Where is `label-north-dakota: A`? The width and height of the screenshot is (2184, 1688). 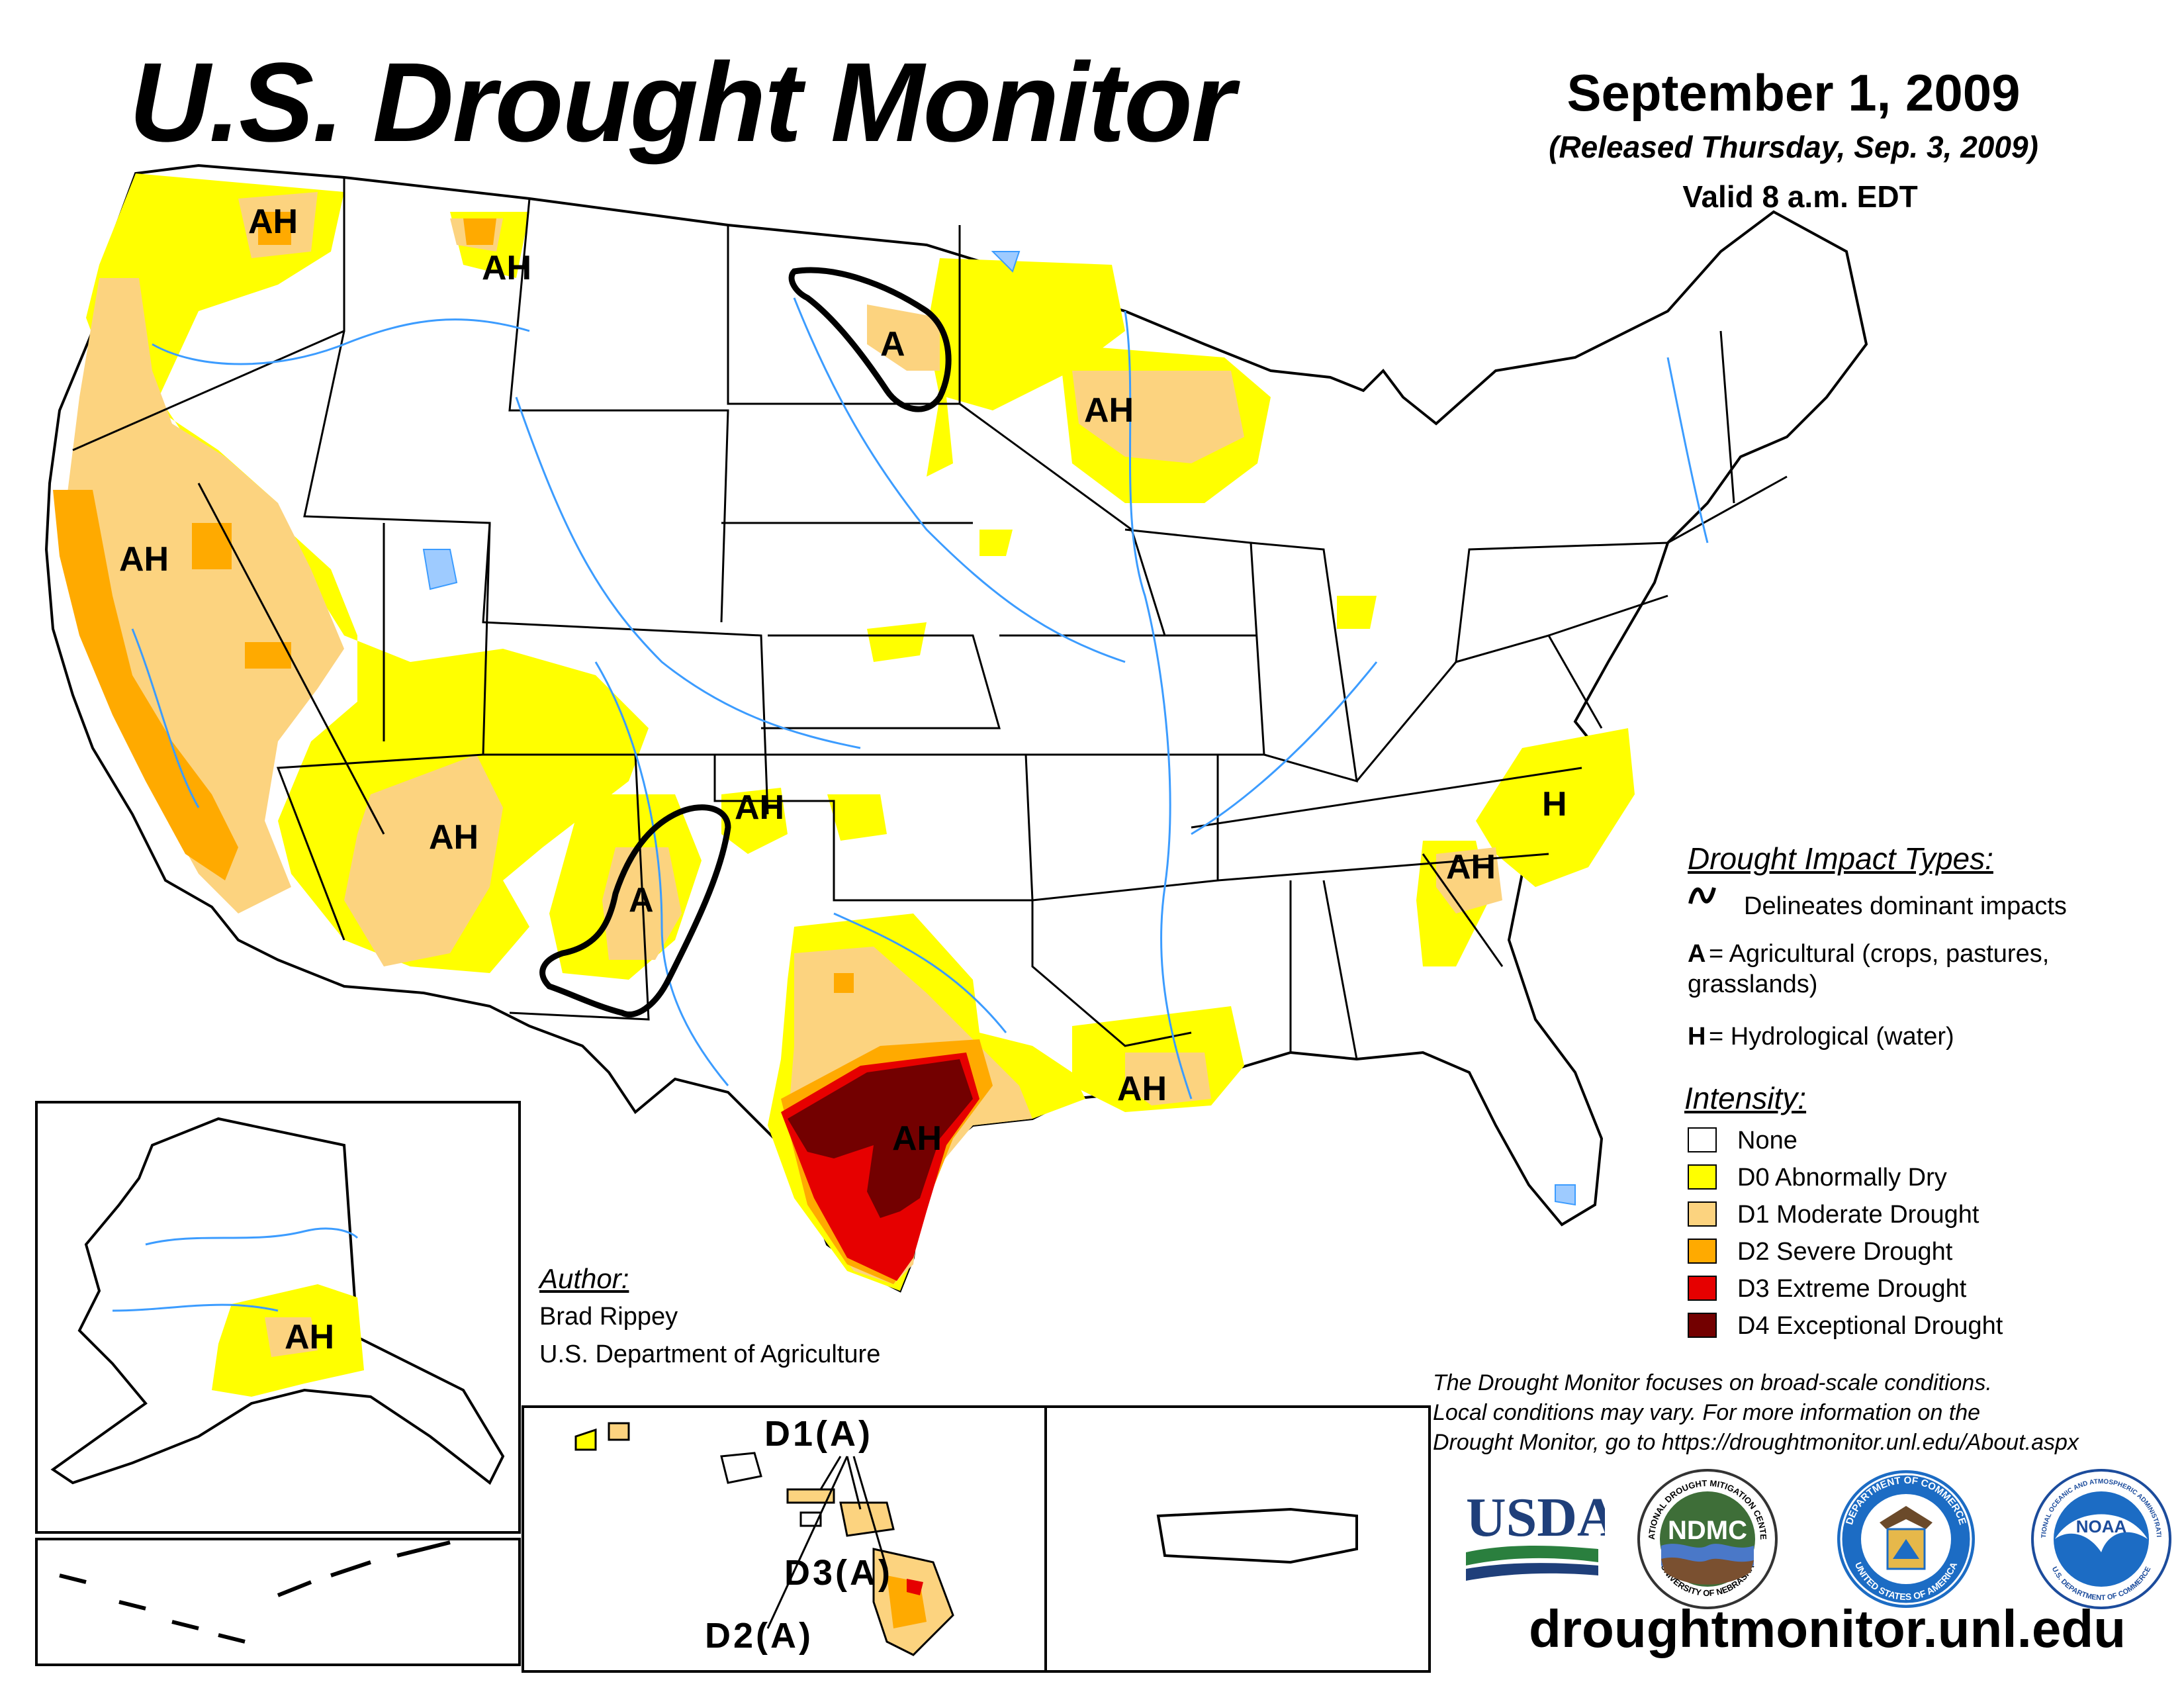
label-north-dakota: A is located at coordinates (893, 344).